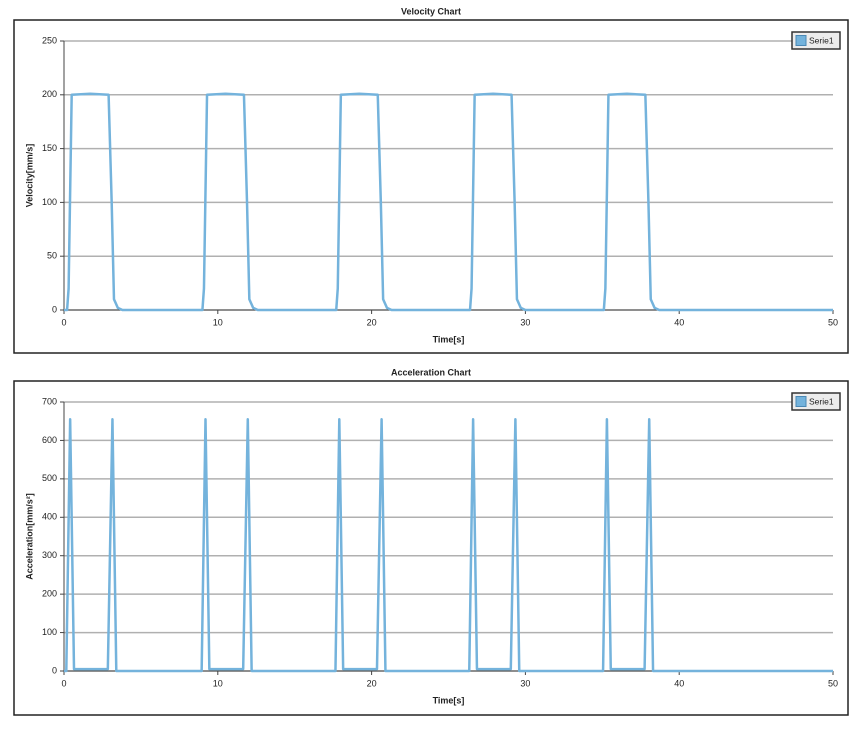 This screenshot has width=860, height=735. I want to click on y-tick-label: 250, so click(49, 40).